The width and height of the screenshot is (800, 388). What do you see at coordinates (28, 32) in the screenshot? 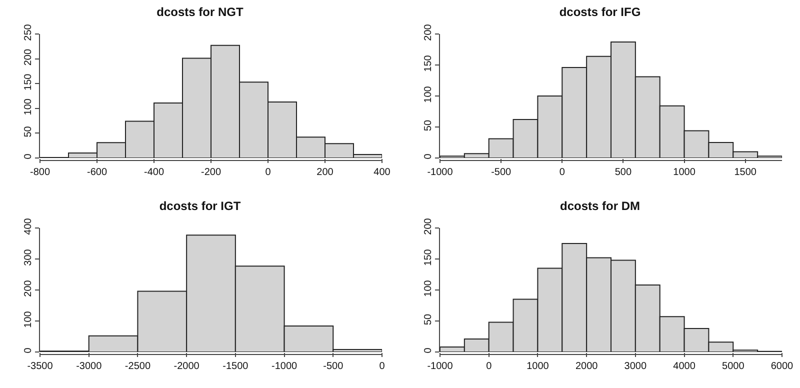
I see `y-tick-label: 250` at bounding box center [28, 32].